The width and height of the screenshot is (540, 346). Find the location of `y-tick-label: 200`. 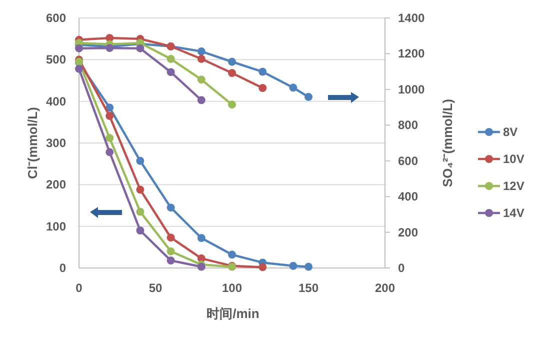

y-tick-label: 200 is located at coordinates (56, 185).